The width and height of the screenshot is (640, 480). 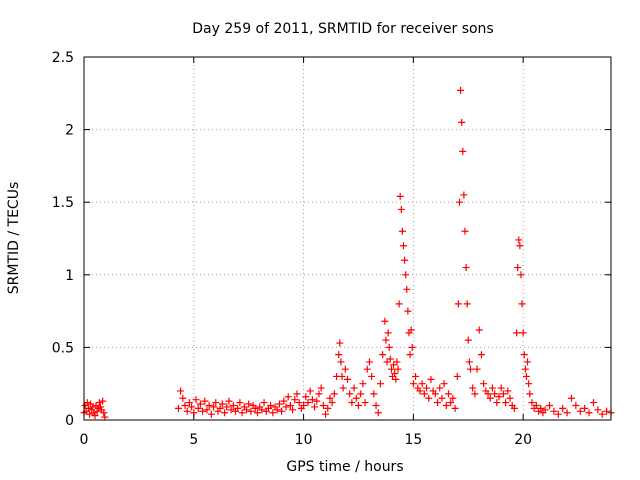 I want to click on y-tick-label: 1, so click(x=69, y=276).